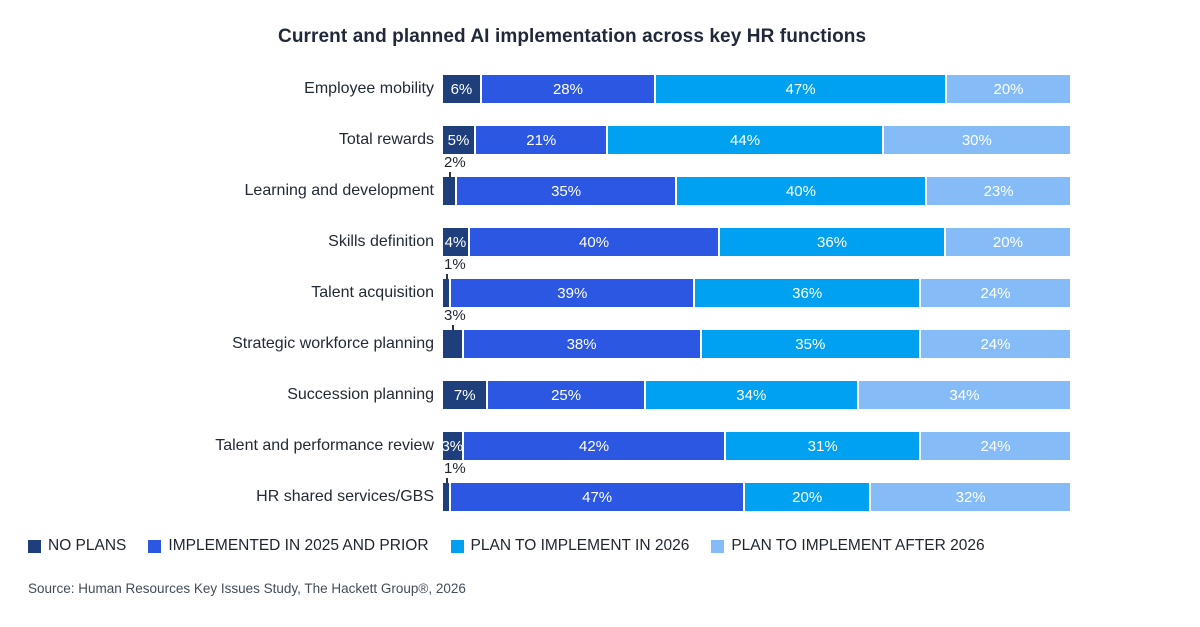 The image size is (1200, 627). I want to click on callout-value-label: 3%, so click(455, 319).